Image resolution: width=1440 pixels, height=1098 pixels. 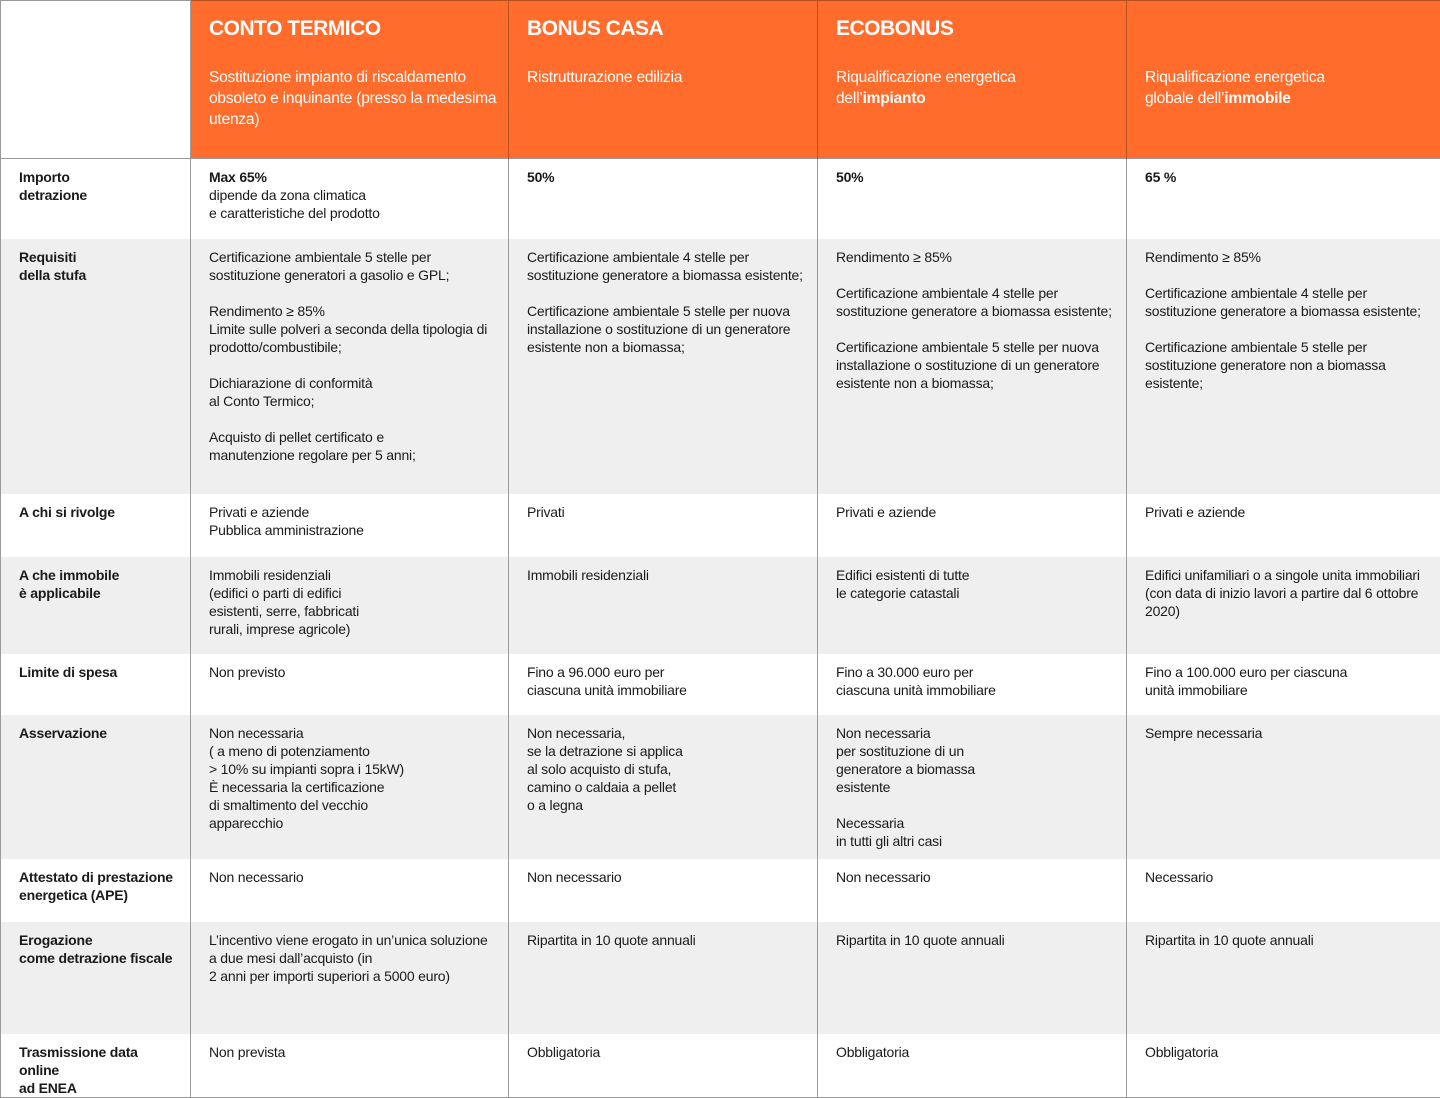 What do you see at coordinates (96, 787) in the screenshot?
I see `row-label: Asservazione` at bounding box center [96, 787].